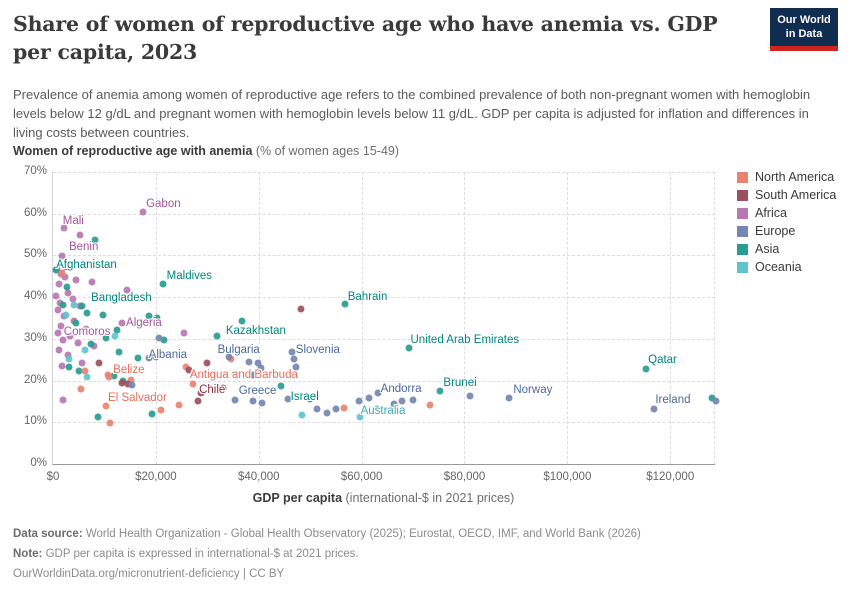 The height and width of the screenshot is (600, 850). What do you see at coordinates (62, 256) in the screenshot?
I see `data-point-benin` at bounding box center [62, 256].